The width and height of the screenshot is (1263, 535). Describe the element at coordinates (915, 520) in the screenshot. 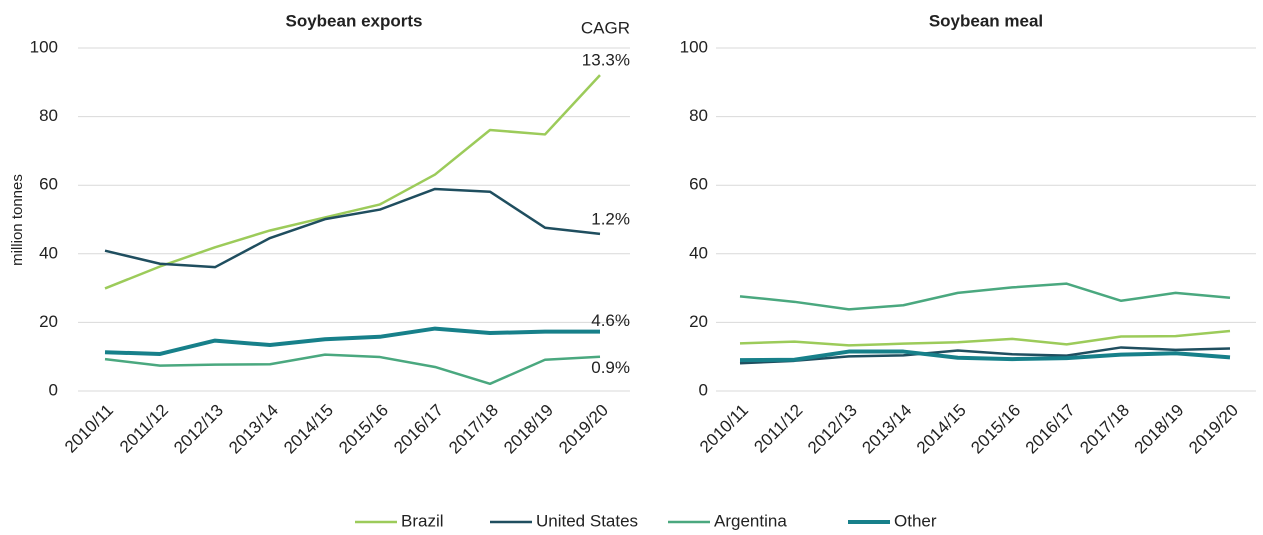

I see `legend-label: Other` at that location.